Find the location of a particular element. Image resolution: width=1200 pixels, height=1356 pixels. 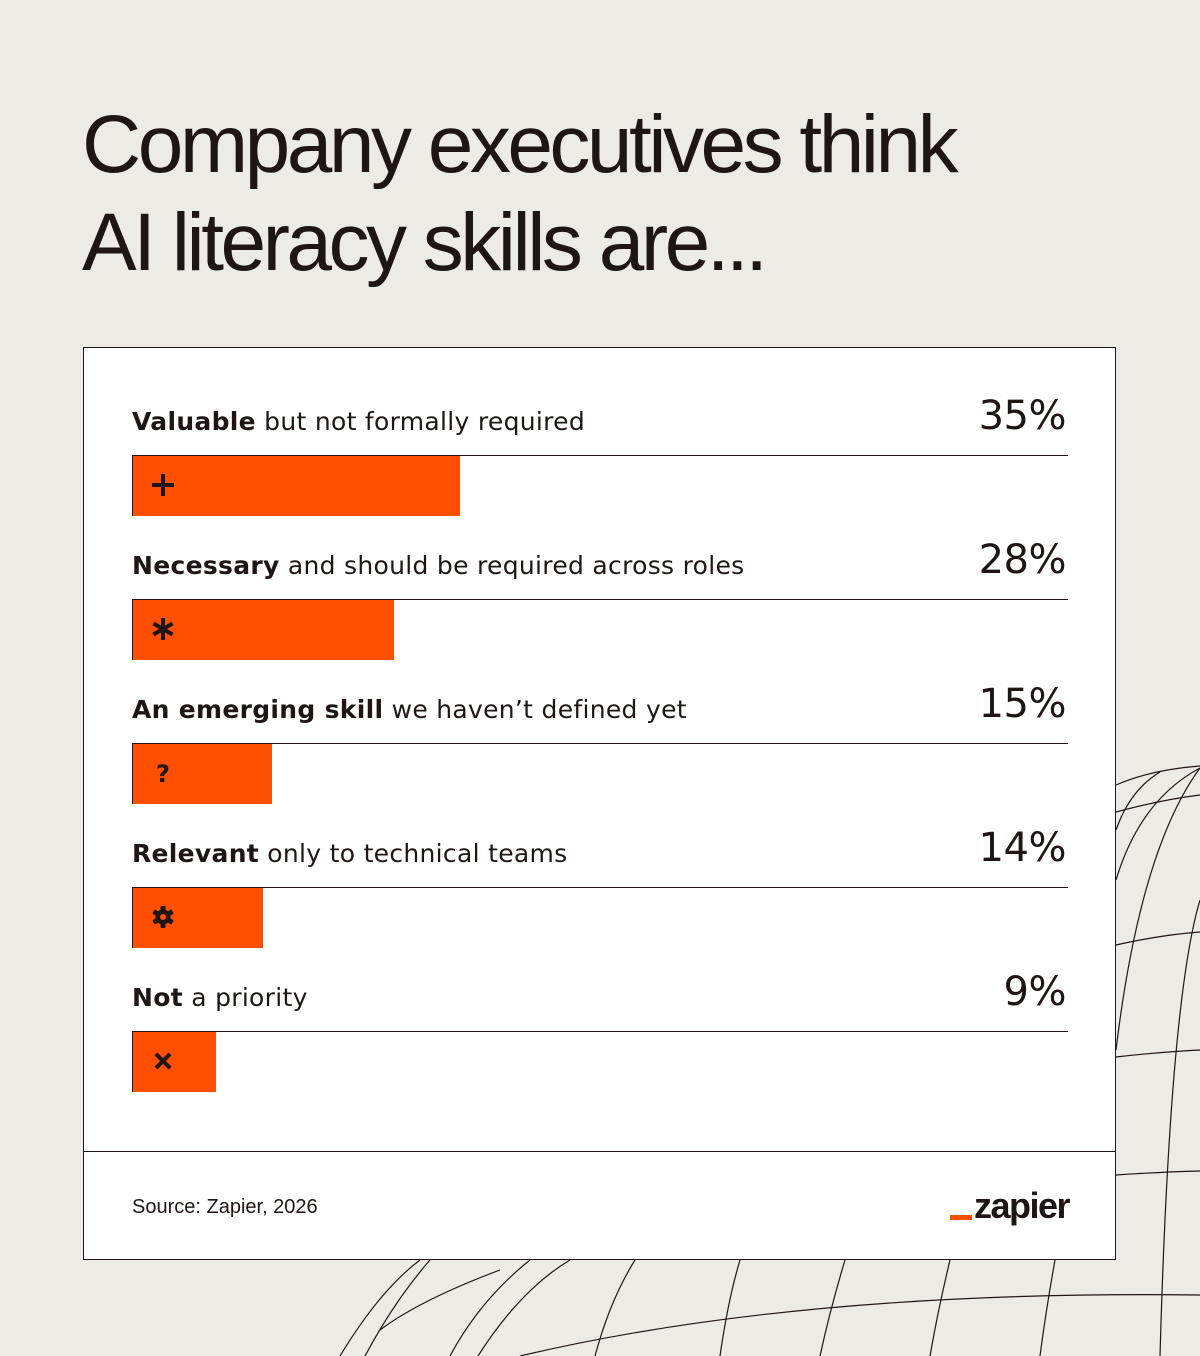

category-label: Not a priority is located at coordinates (220, 998).